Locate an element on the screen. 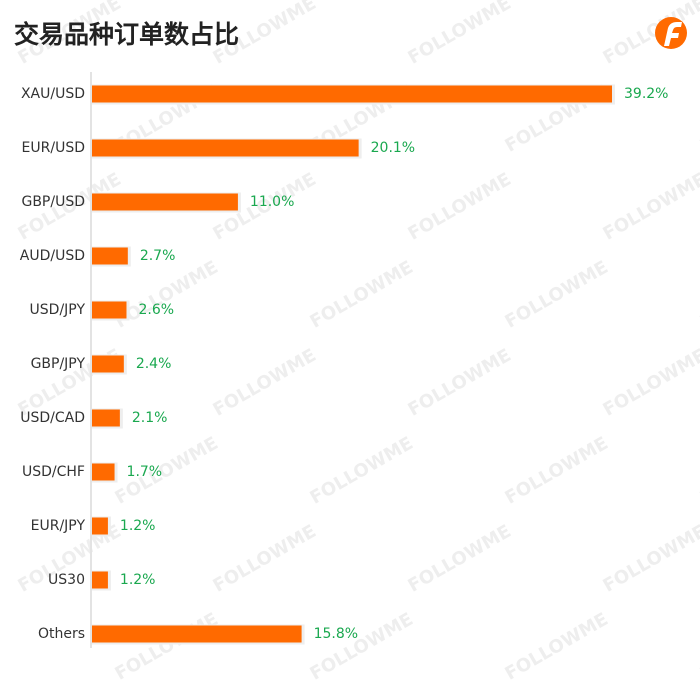 The image size is (700, 700). logo-f is located at coordinates (673, 34).